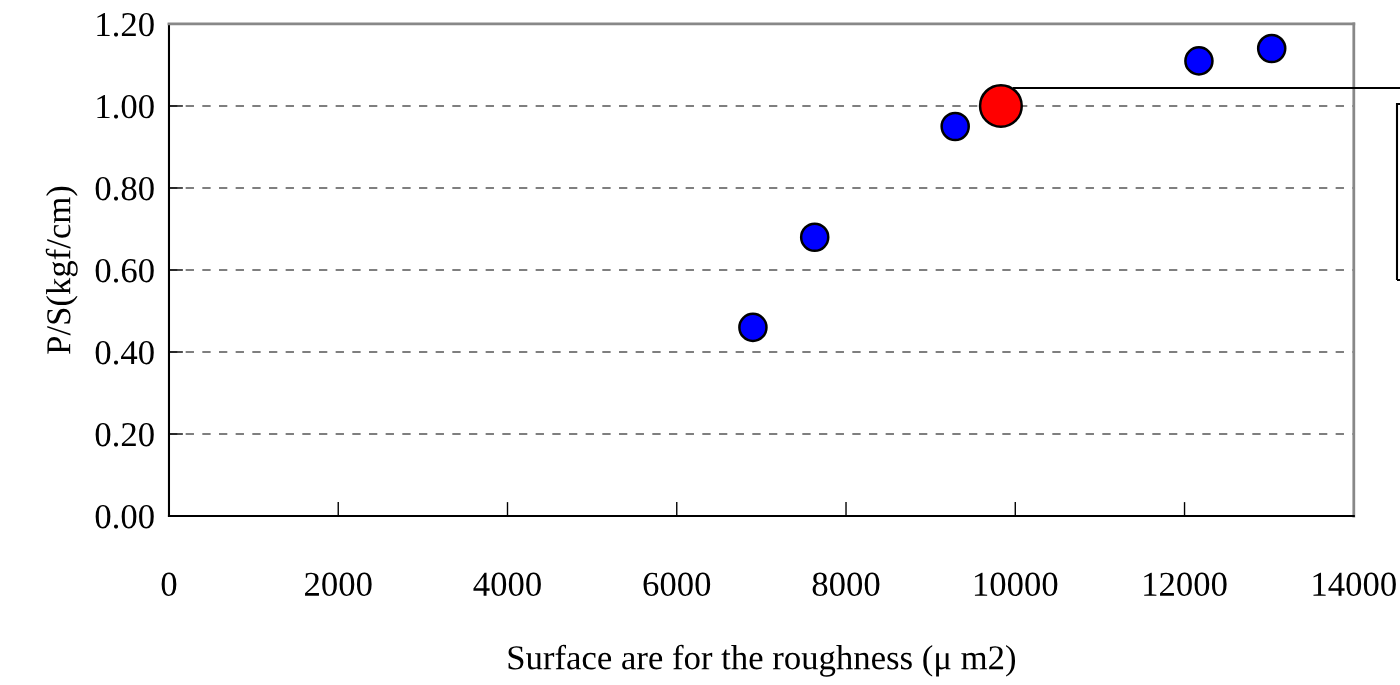 This screenshot has width=1400, height=685. I want to click on y-axis-title: P/S(kgf/cm), so click(61, 270).